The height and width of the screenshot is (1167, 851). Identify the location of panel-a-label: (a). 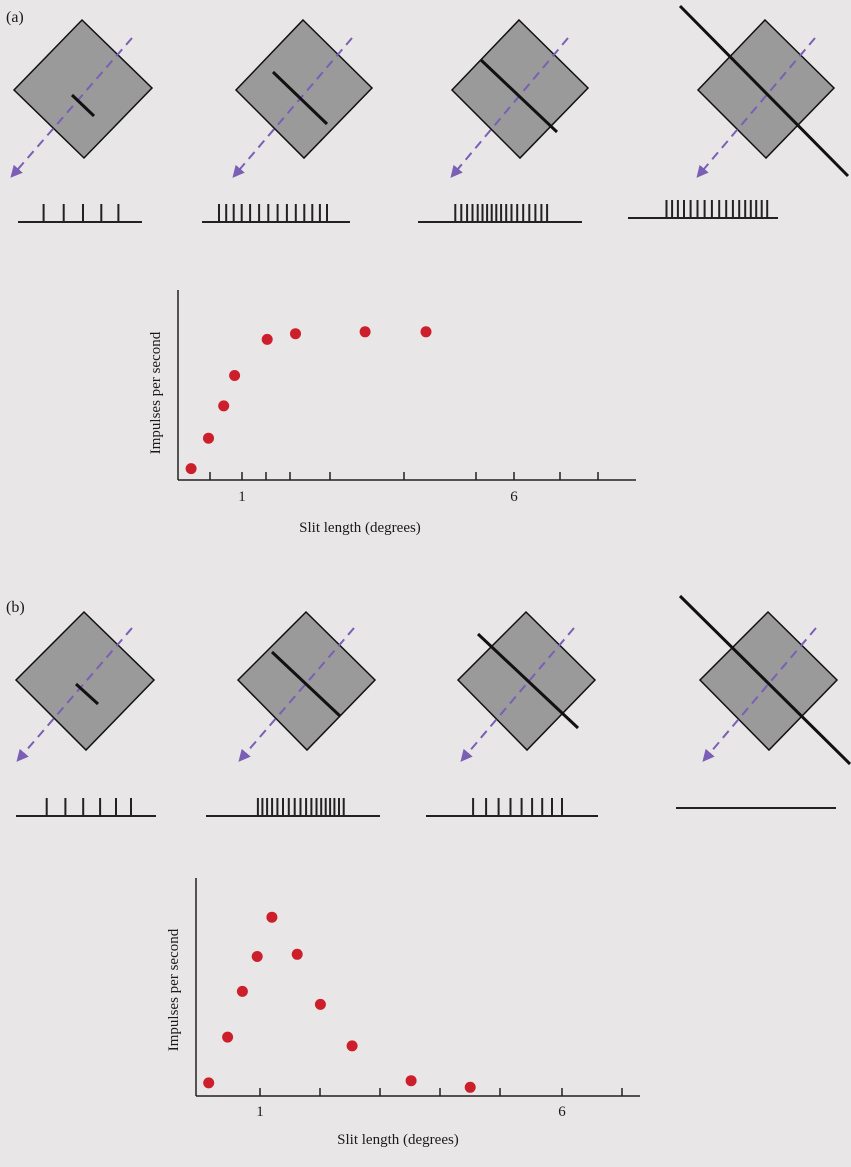
(15, 17).